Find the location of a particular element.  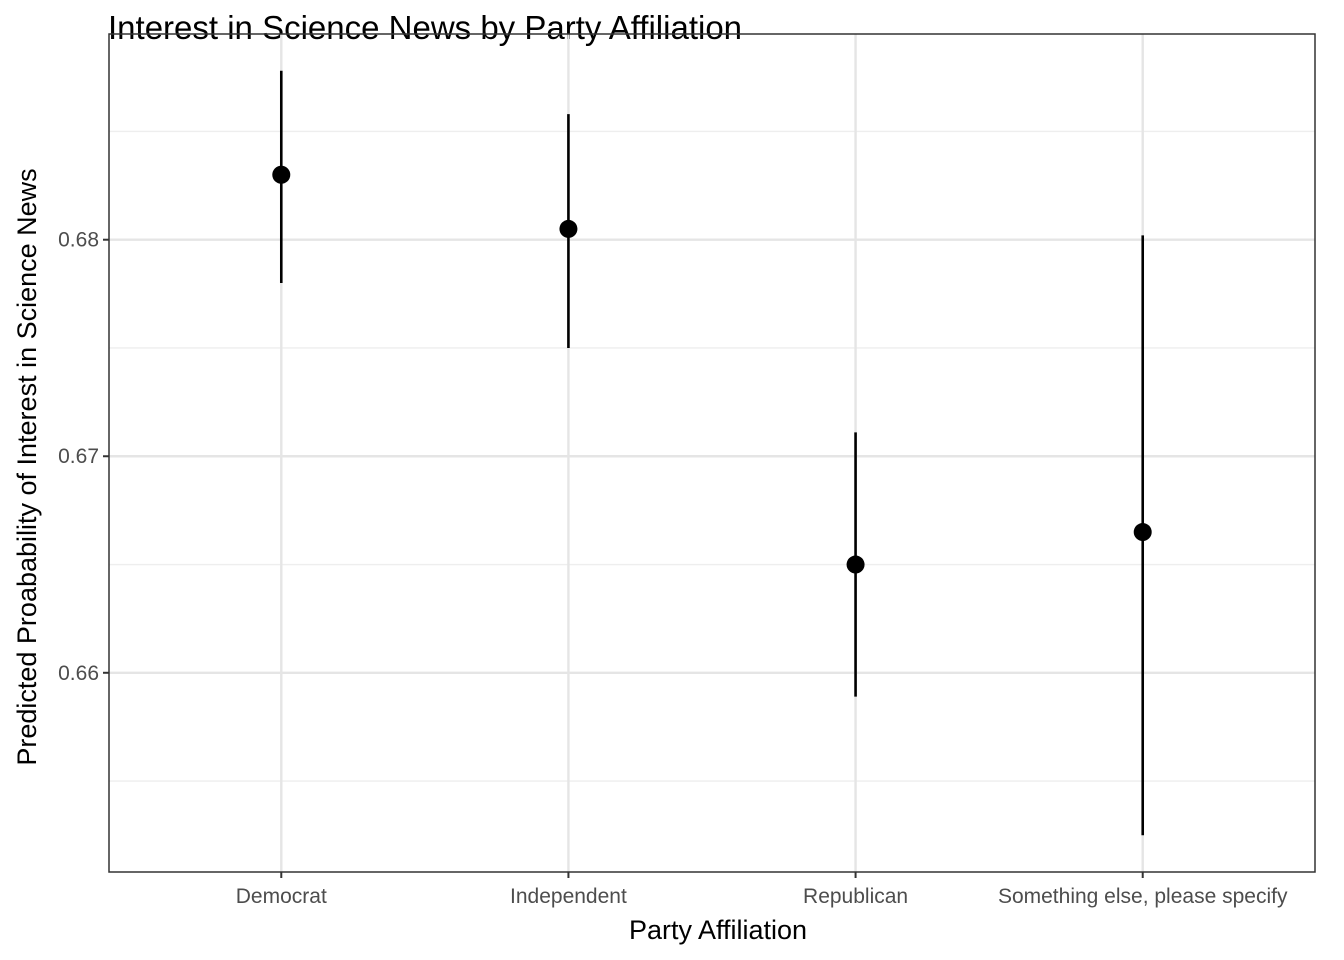

x-tick-label: Something else, please specify is located at coordinates (1143, 896).